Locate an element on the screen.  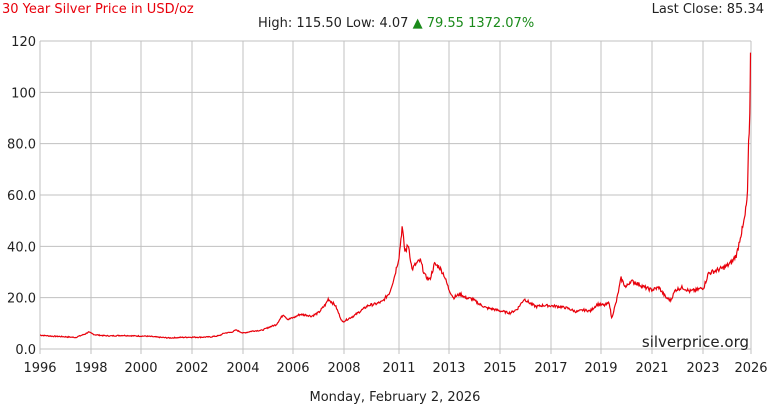
watermark: silverprice.org is located at coordinates (695, 342).